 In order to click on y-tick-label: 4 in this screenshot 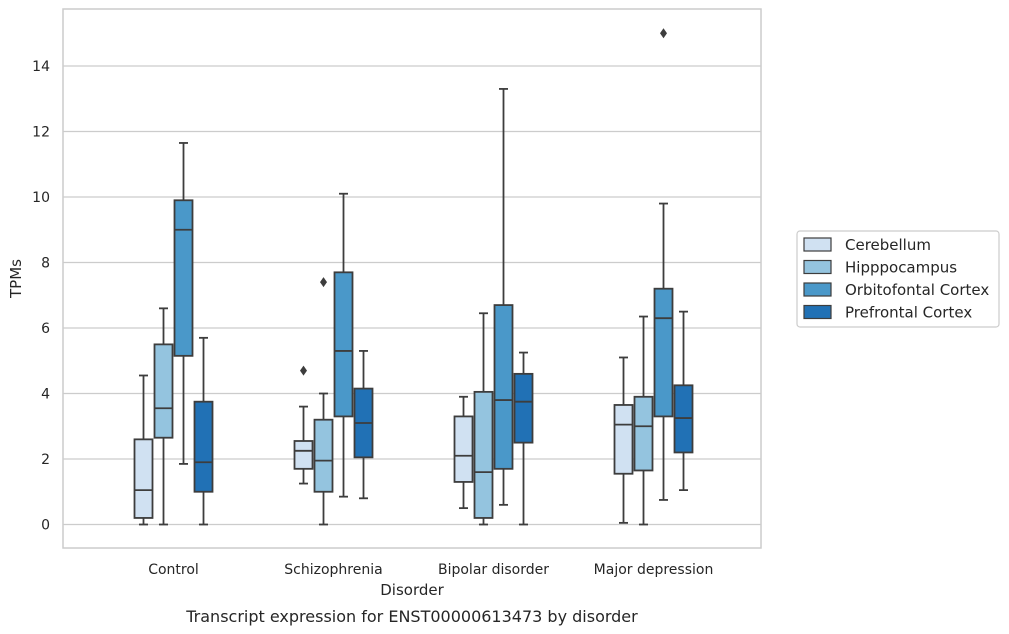, I will do `click(45, 395)`.